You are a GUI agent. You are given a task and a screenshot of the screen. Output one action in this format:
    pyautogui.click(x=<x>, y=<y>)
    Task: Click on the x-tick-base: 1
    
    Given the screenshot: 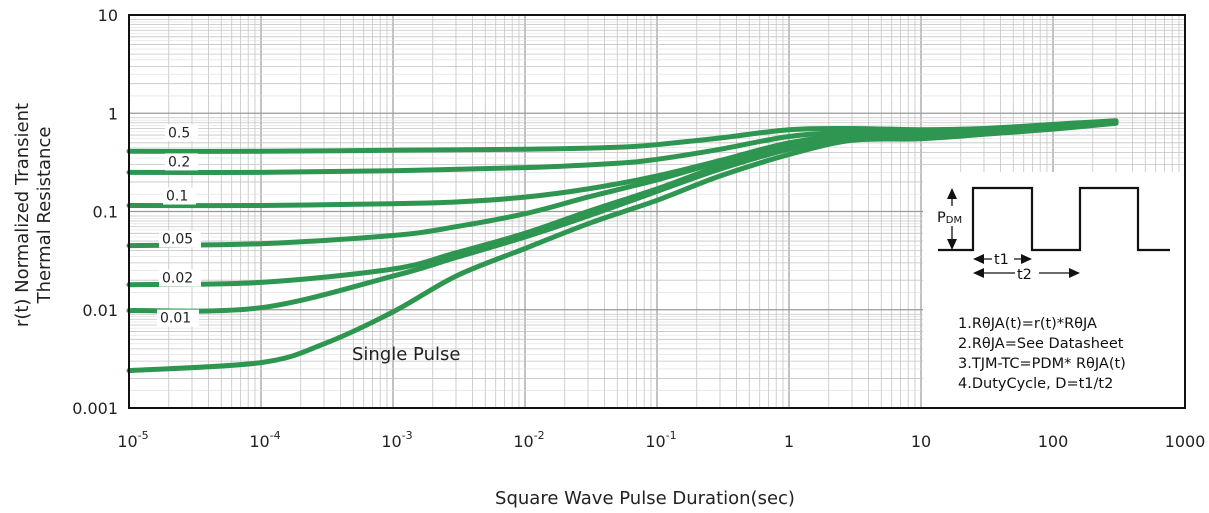 What is the action you would take?
    pyautogui.click(x=789, y=441)
    